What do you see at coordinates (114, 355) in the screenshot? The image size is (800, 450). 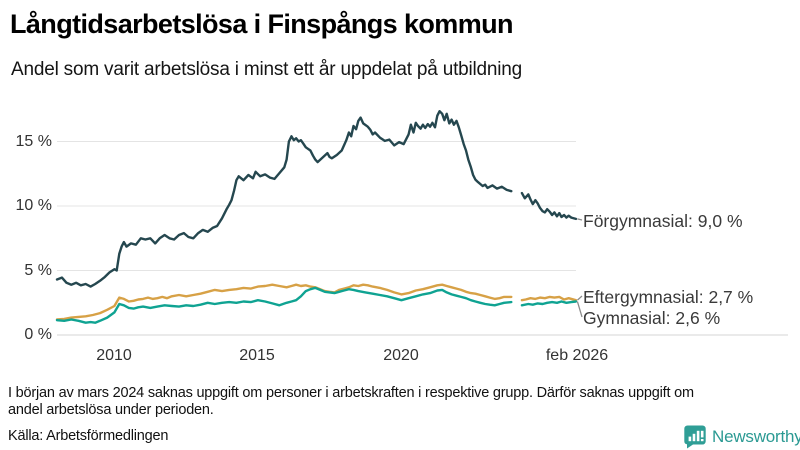 I see `x-axis-tick-2010: 2010` at bounding box center [114, 355].